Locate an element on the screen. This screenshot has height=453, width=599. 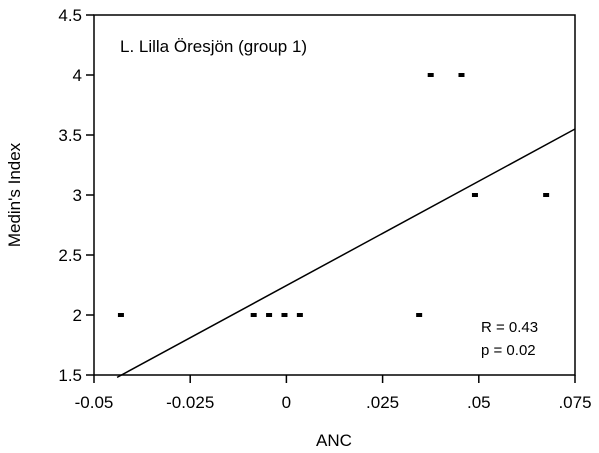
y-tick-label: 4.5 is located at coordinates (70, 15).